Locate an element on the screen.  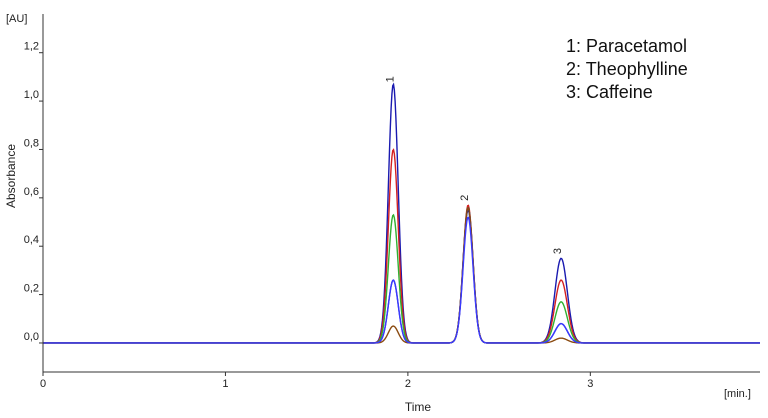
y-tick-label: 0,6 is located at coordinates (31, 192).